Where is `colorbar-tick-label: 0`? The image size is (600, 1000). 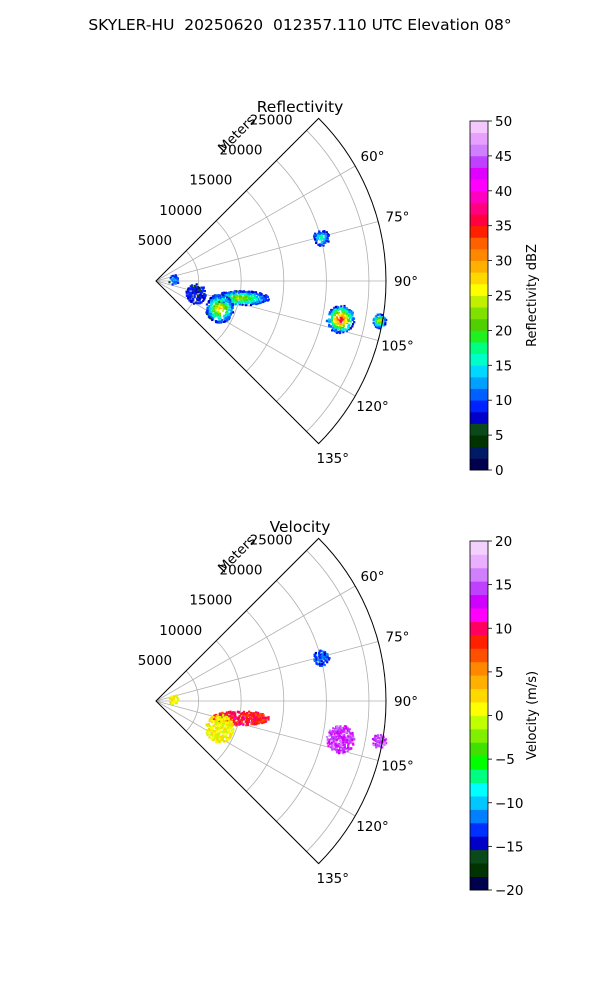 colorbar-tick-label: 0 is located at coordinates (499, 717).